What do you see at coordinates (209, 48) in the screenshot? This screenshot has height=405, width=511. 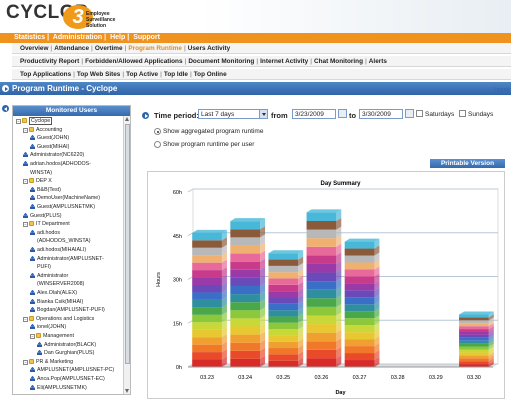 I see `nav-users-activity: Users Activity` at bounding box center [209, 48].